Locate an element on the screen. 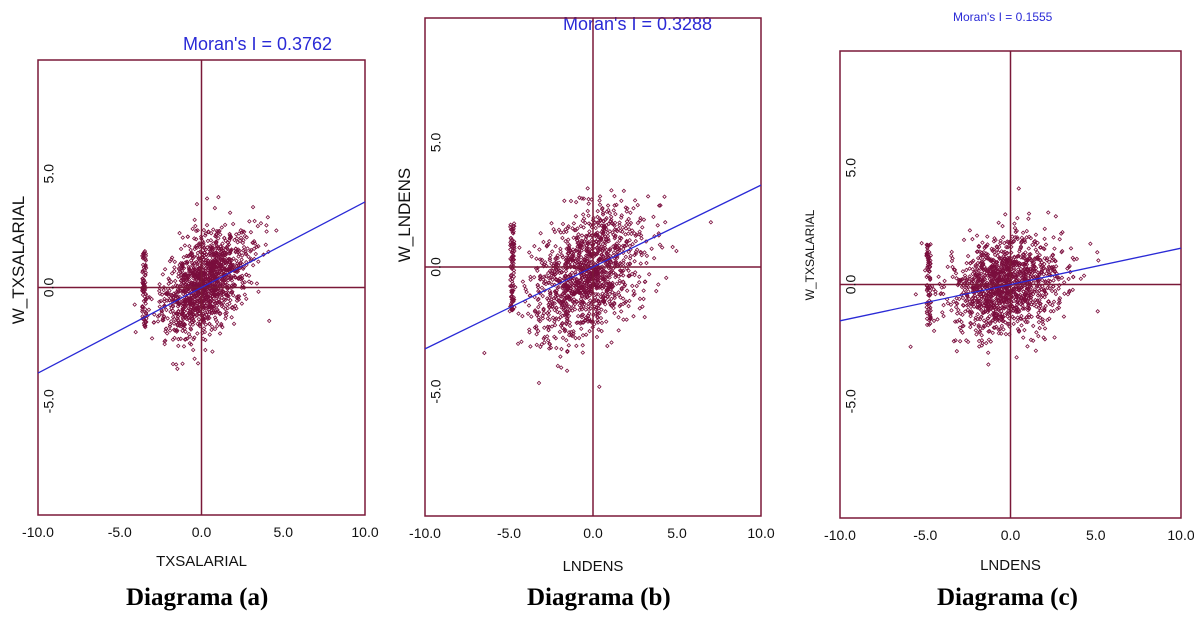  caption-c: Diagrama (c) is located at coordinates (1007, 598).